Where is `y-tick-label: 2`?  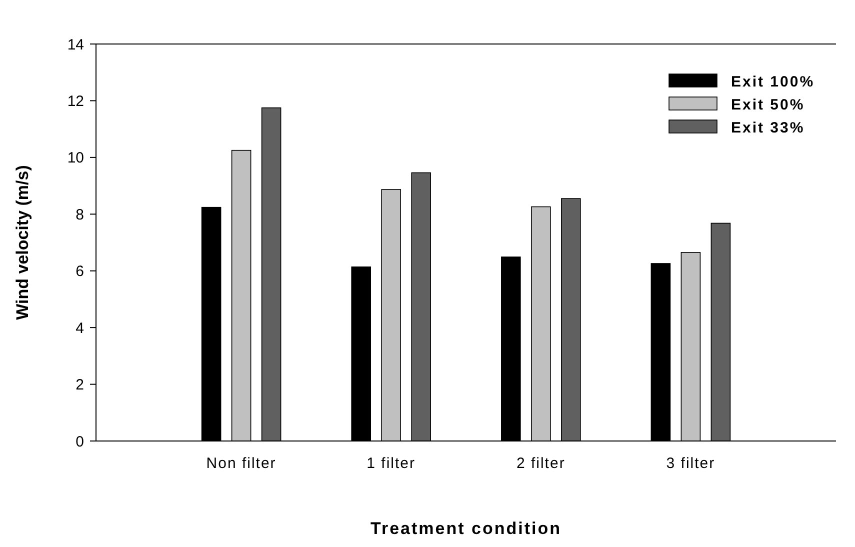 y-tick-label: 2 is located at coordinates (80, 385).